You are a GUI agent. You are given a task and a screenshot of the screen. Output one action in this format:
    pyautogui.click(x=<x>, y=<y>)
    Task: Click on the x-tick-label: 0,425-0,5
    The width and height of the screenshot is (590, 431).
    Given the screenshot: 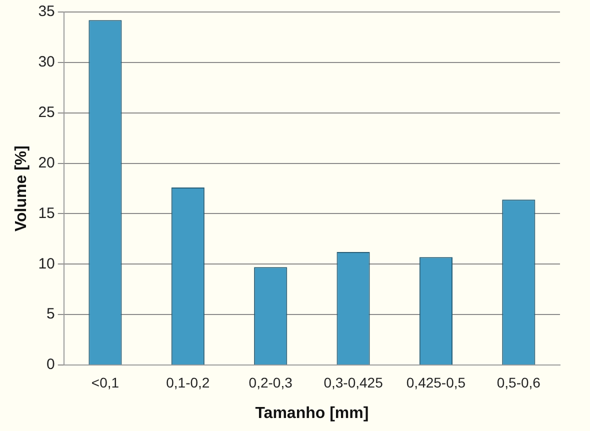 What is the action you would take?
    pyautogui.click(x=436, y=382)
    